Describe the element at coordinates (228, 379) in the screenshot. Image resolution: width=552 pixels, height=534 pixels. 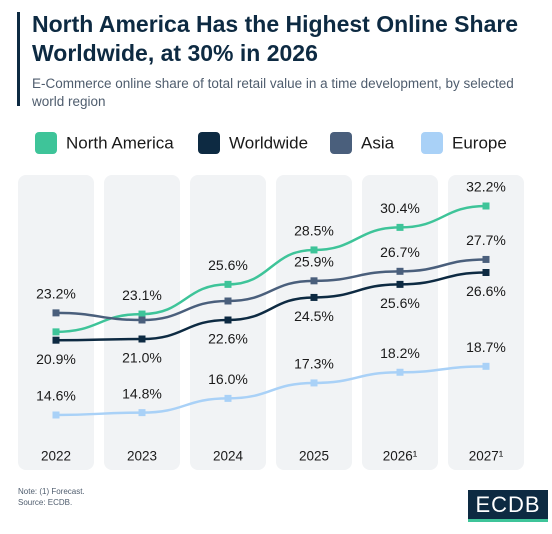
I see `value-label: 16.0%` at that location.